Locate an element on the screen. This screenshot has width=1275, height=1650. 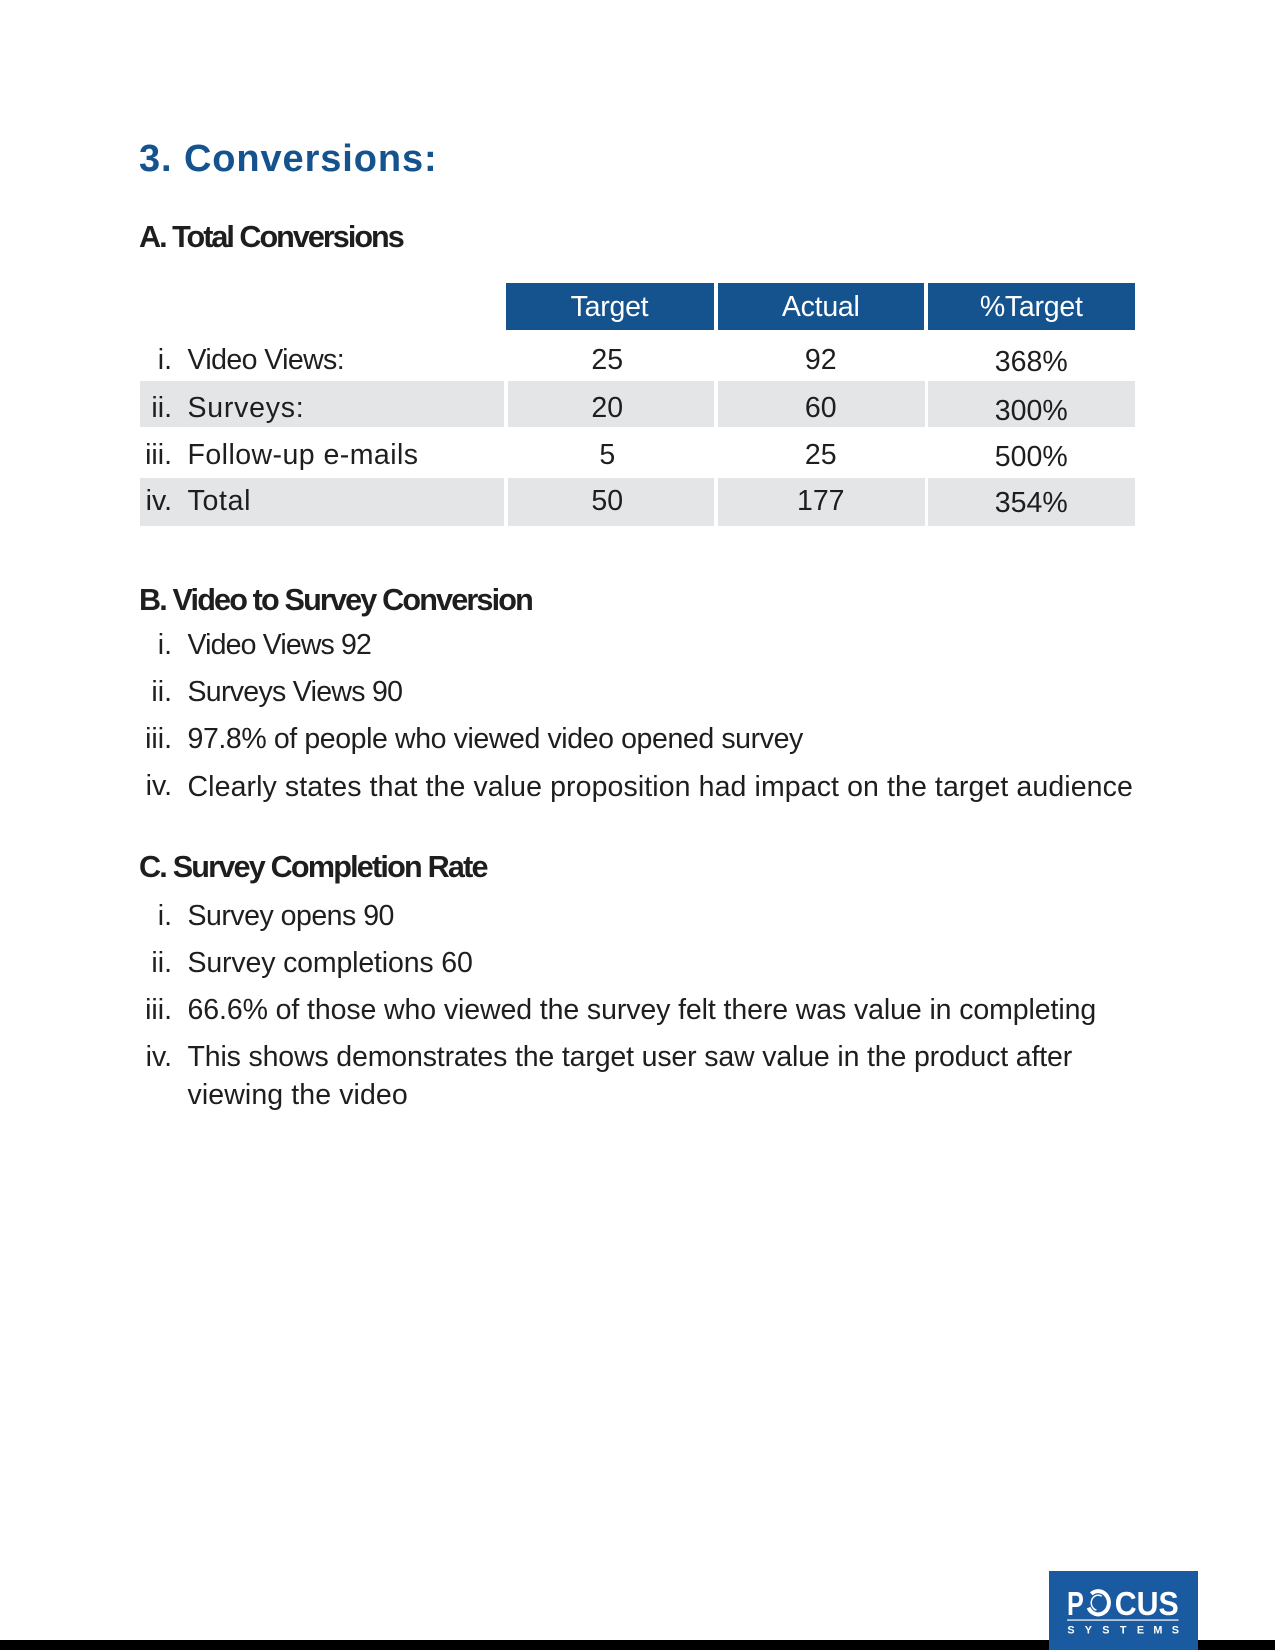
svg-text: Y is located at coordinates (1089, 1630).